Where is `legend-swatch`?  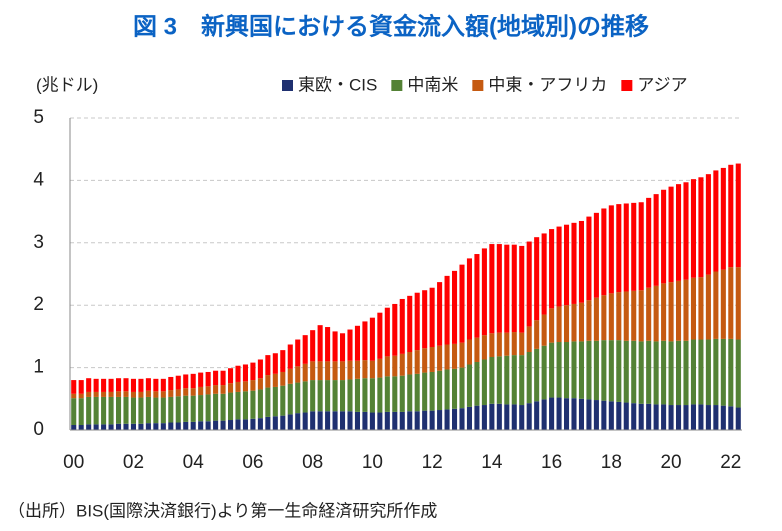 legend-swatch is located at coordinates (627, 85).